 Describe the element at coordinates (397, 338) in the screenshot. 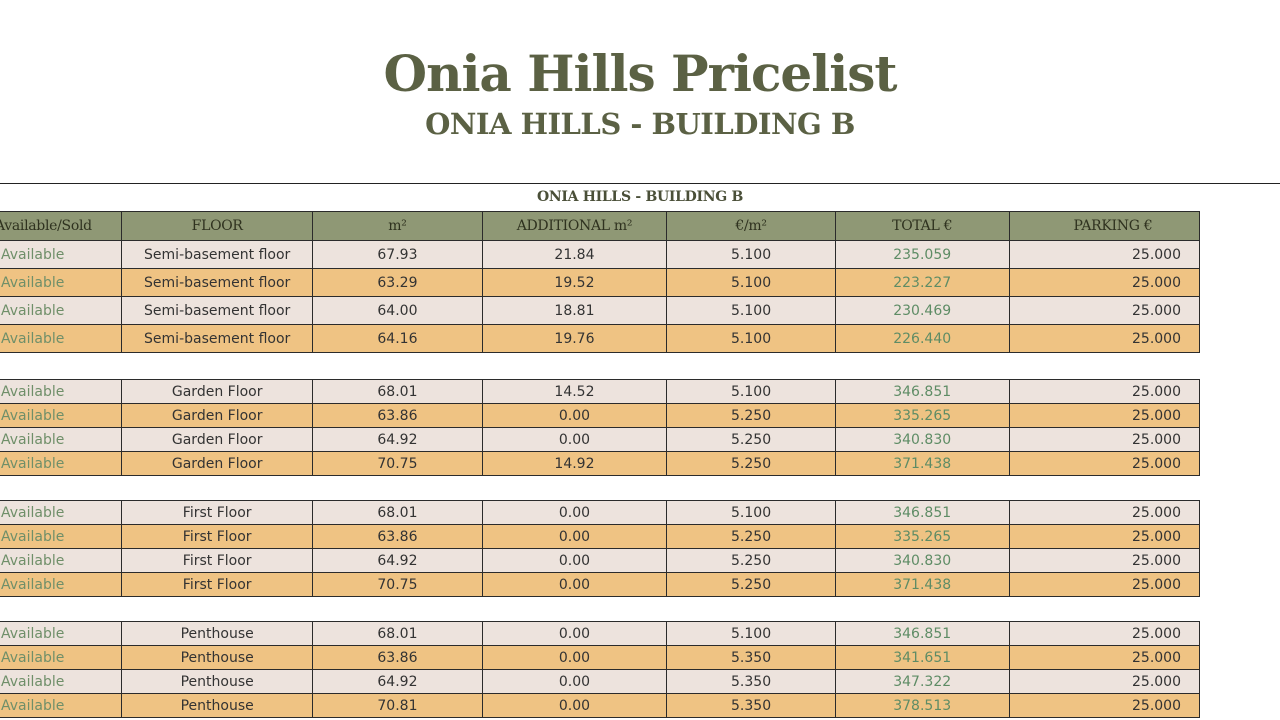

I see `area-cell: 64.16` at that location.